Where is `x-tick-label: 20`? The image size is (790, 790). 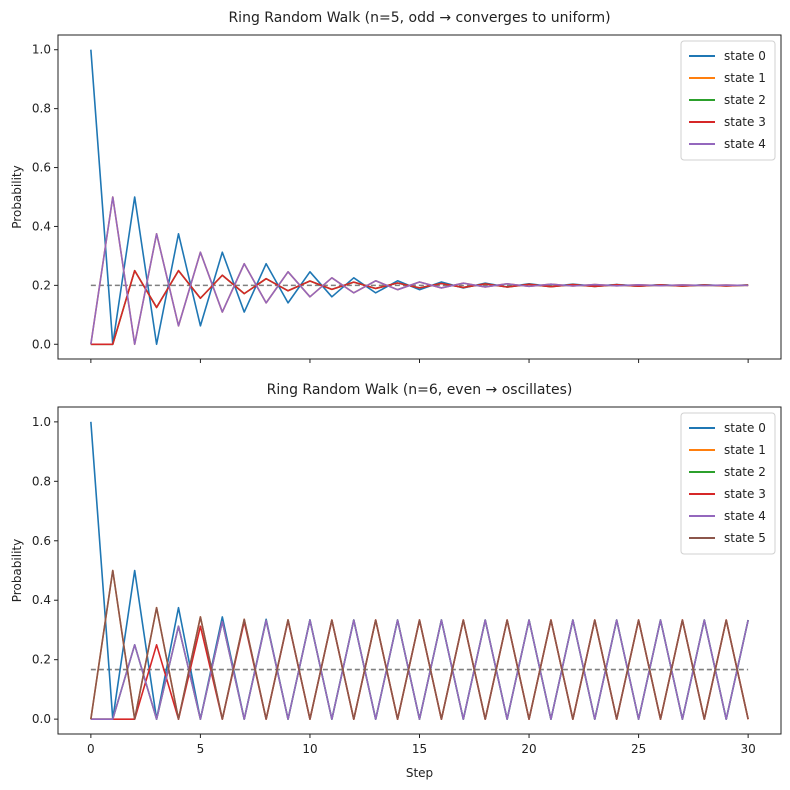
x-tick-label: 20 is located at coordinates (528, 749).